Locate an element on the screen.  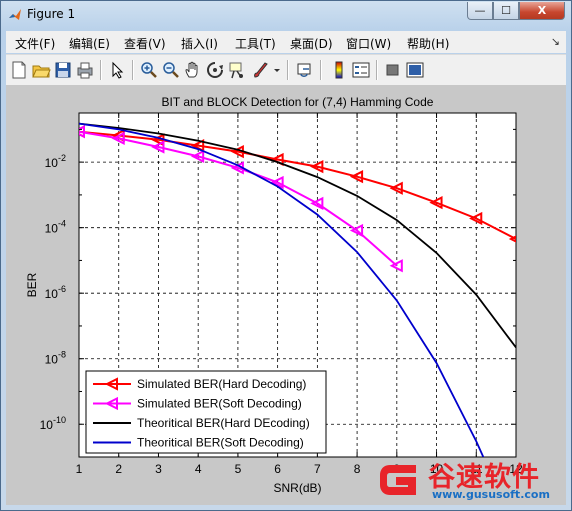
x-tick-label: 11 is located at coordinates (476, 469).